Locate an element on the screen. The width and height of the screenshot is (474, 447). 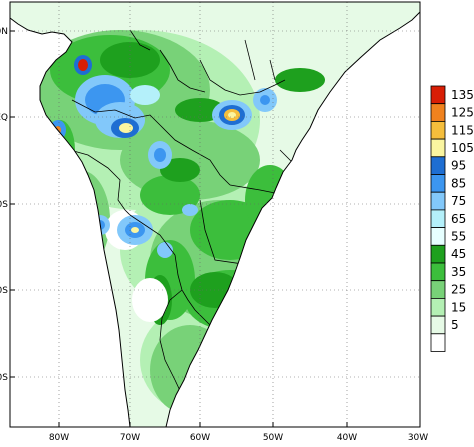
colorbar-label: 105 is located at coordinates (462, 148).